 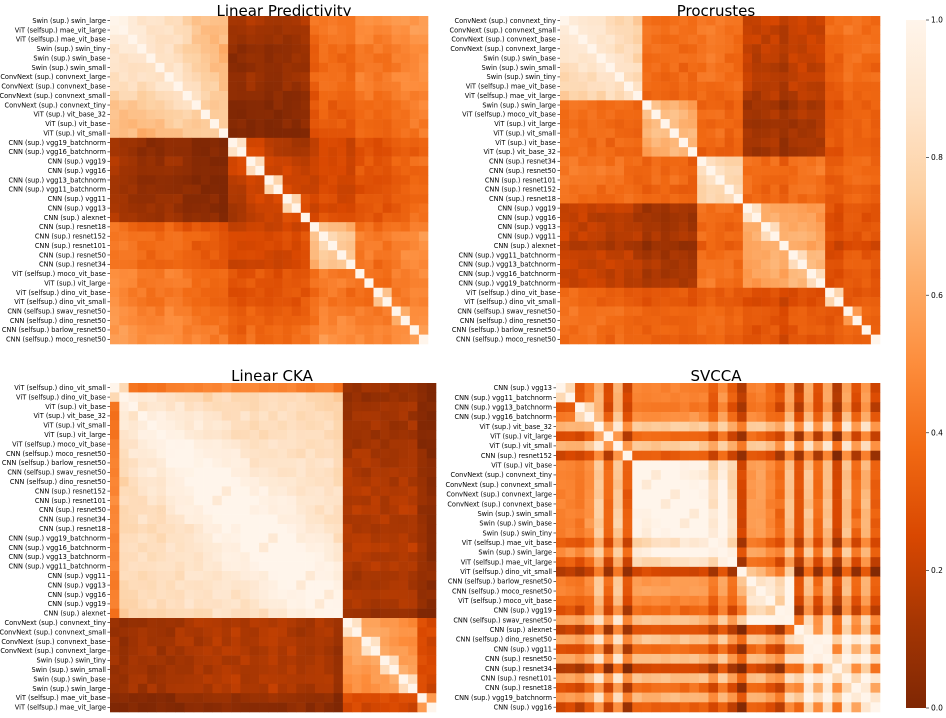 I want to click on row-tick-label: ConvNext (sup.) convnext_large, so click(x=53, y=651).